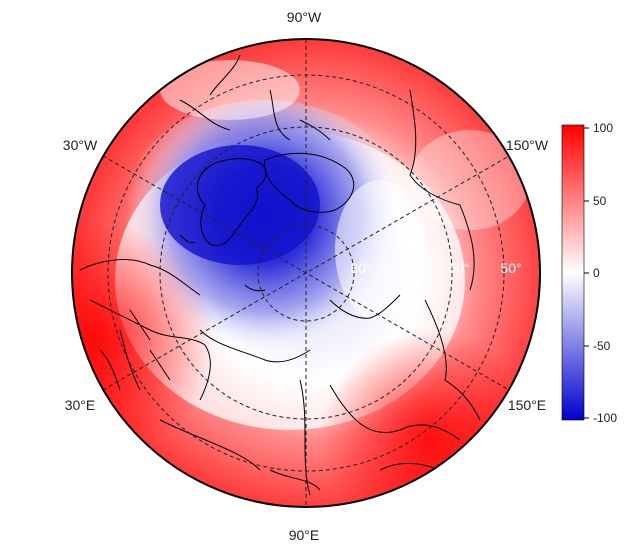 The height and width of the screenshot is (552, 625). Describe the element at coordinates (80, 405) in the screenshot. I see `lon-label-lower-left: 30°E` at that location.